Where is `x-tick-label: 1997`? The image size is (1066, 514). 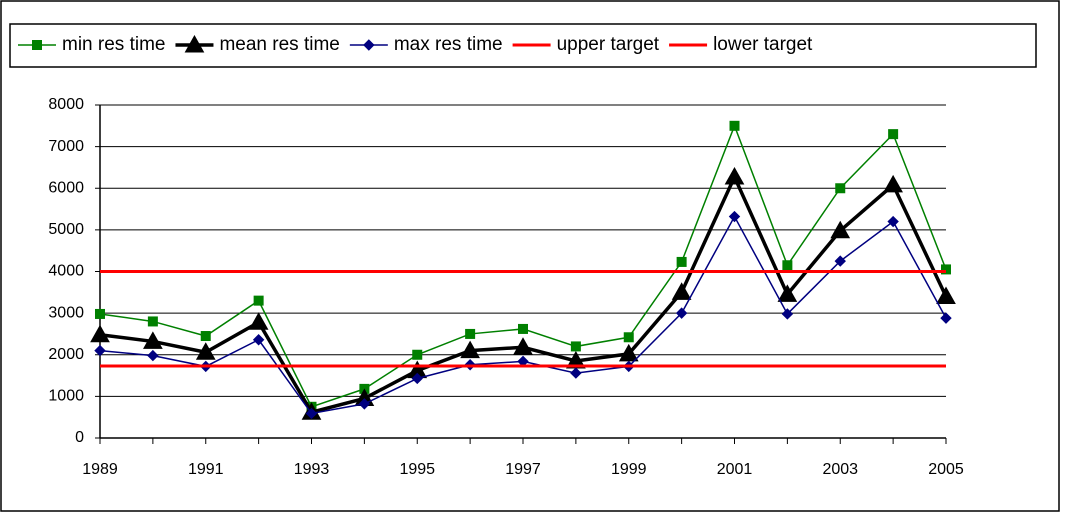 x-tick-label: 1997 is located at coordinates (523, 469).